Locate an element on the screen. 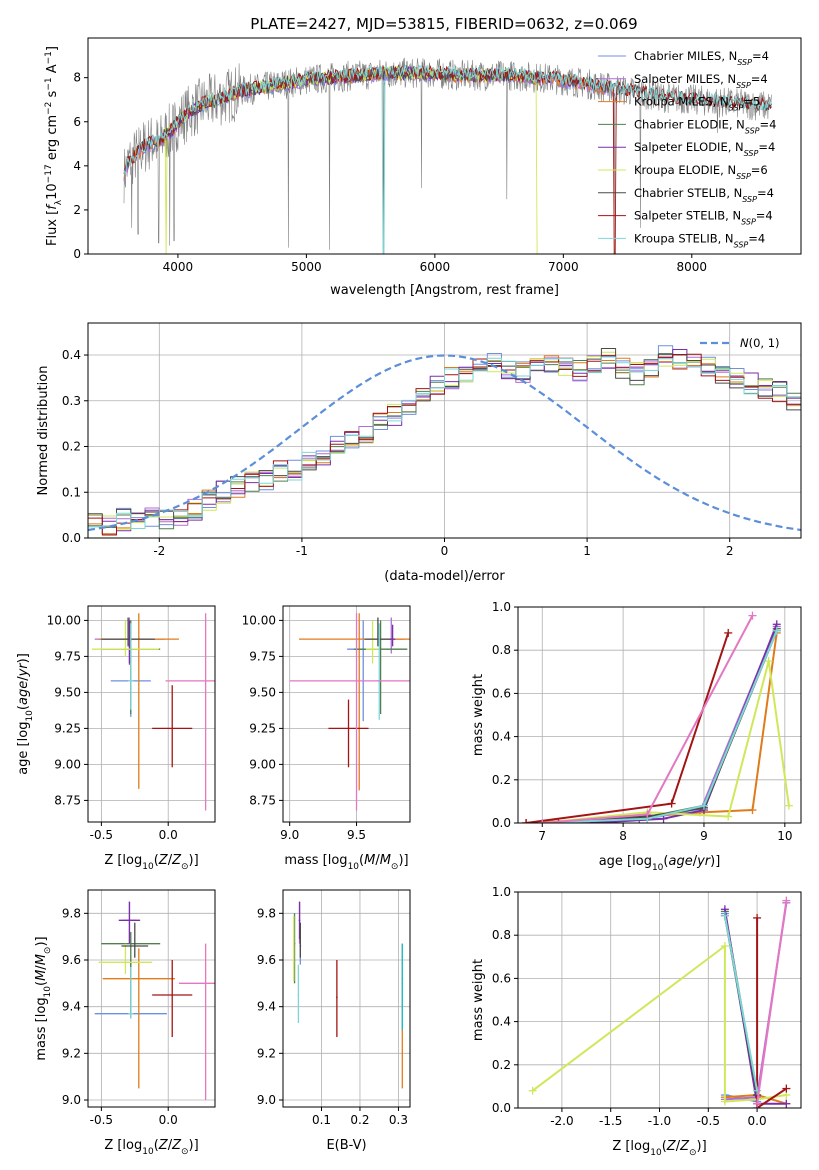 The height and width of the screenshot is (1170, 819). y-tick-label: 0.2 is located at coordinates (501, 780).